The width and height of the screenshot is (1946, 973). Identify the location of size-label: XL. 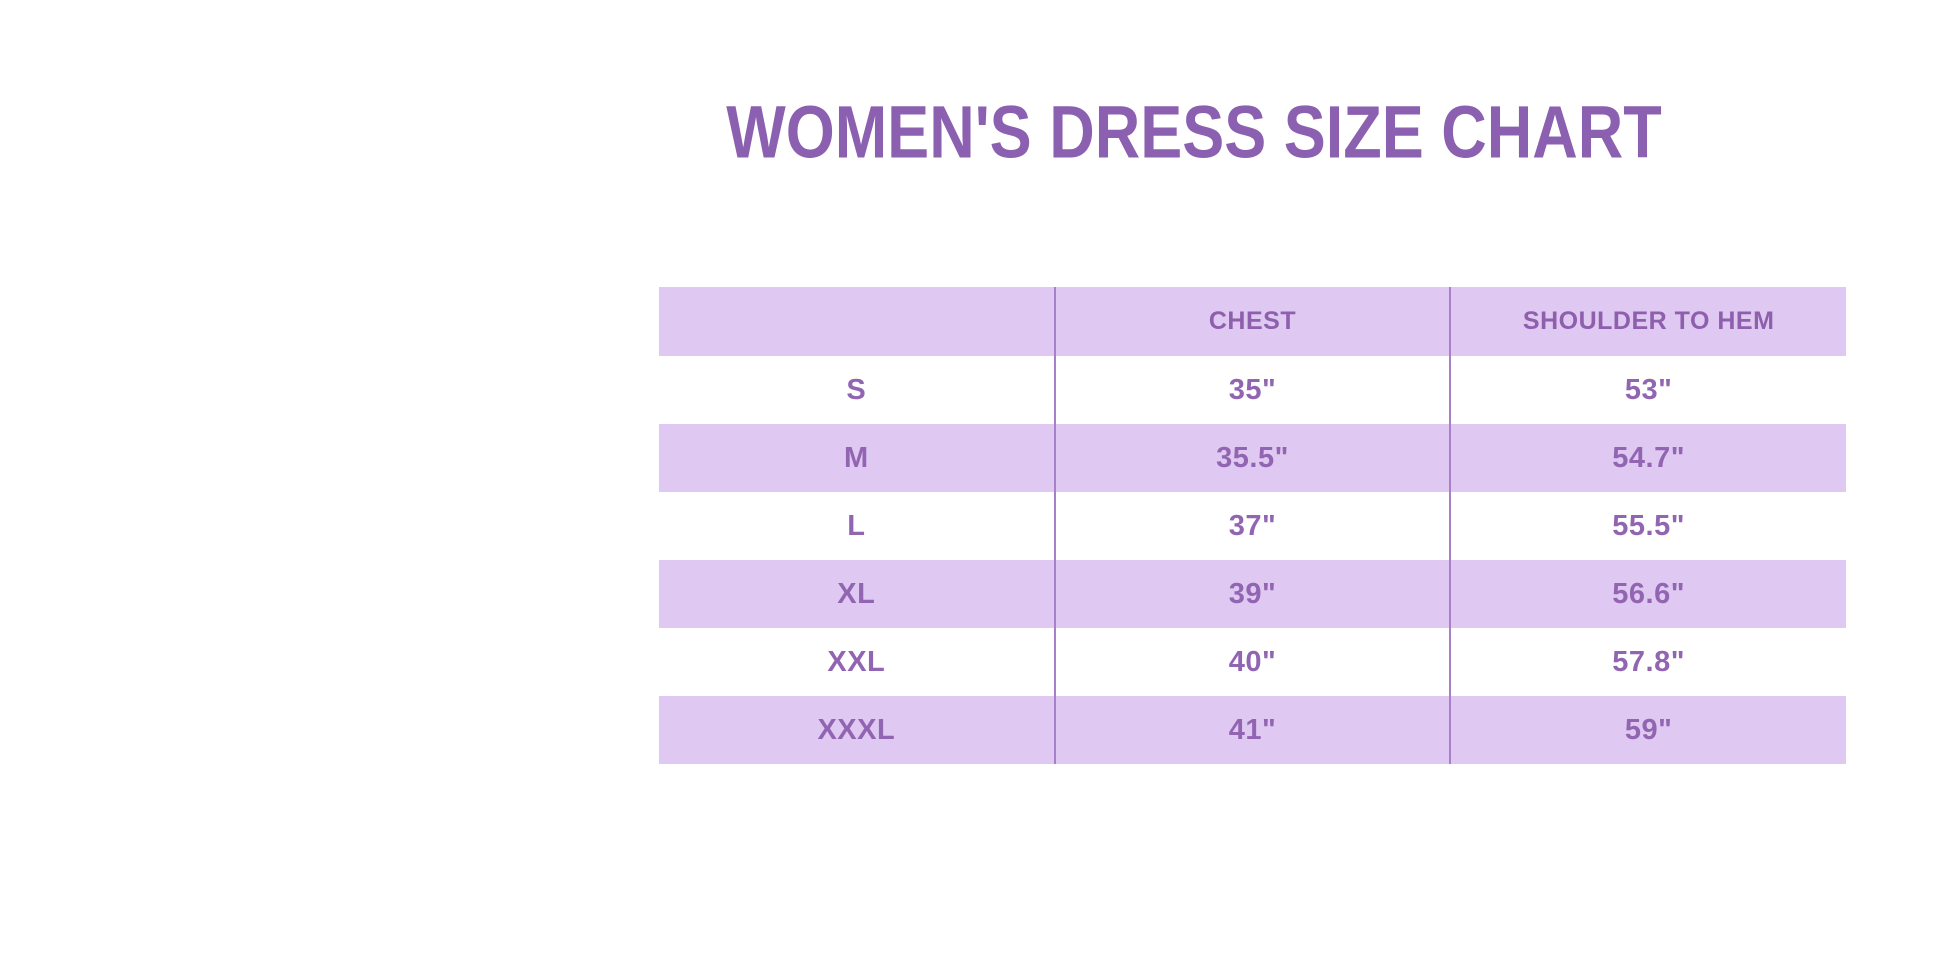
(856, 593).